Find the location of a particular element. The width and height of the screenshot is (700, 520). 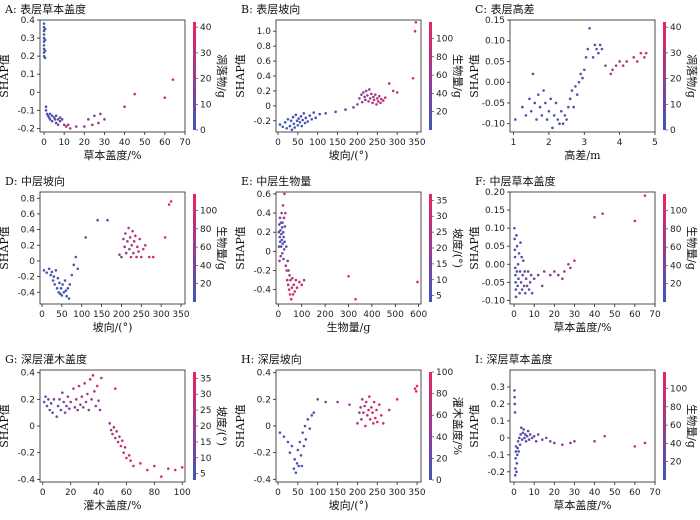

panel-title: E: 中层生物量 is located at coordinates (276, 181).